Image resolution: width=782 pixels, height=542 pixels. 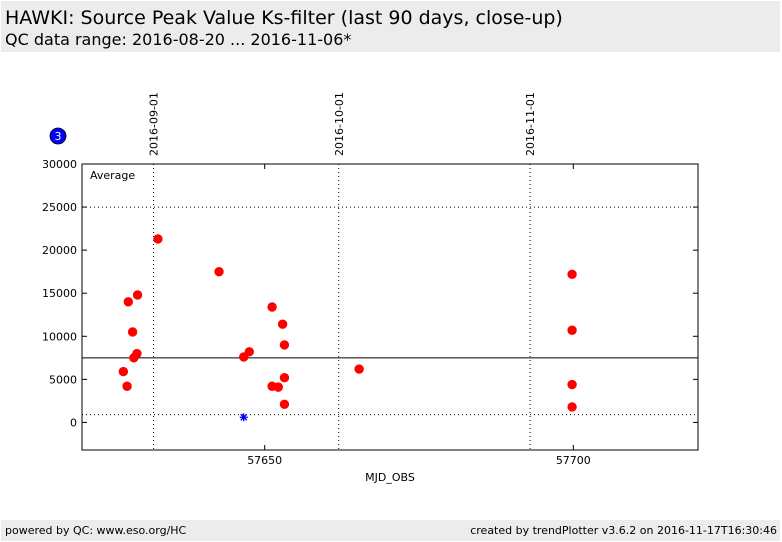 What do you see at coordinates (339, 124) in the screenshot?
I see `date-tick-label: 2016-10-01` at bounding box center [339, 124].